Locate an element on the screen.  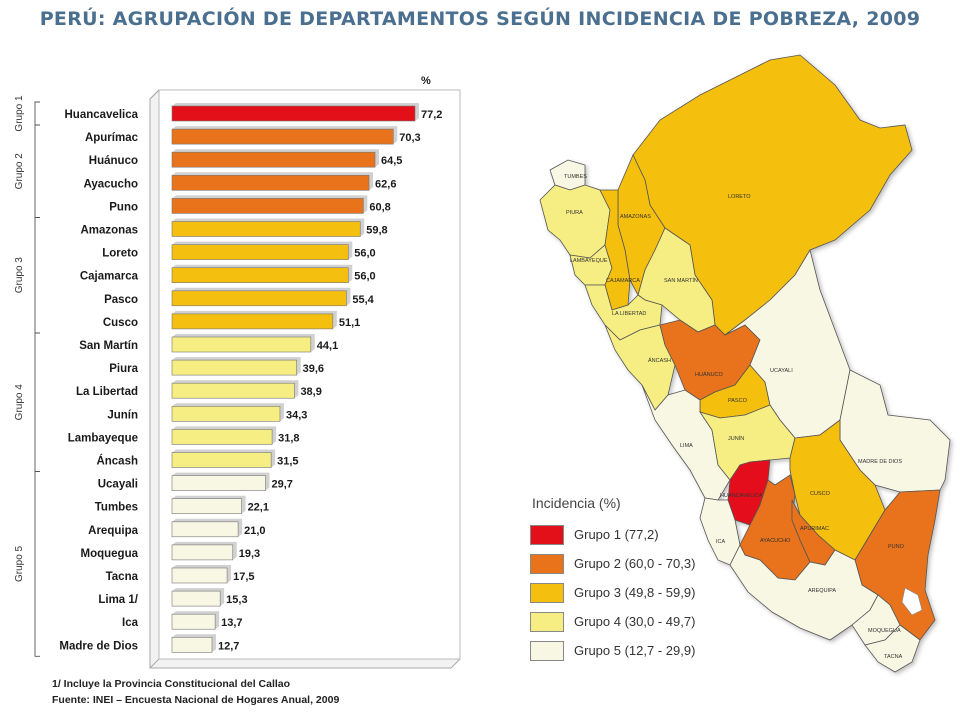
bar-category-label: Tumbes is located at coordinates (116, 508).